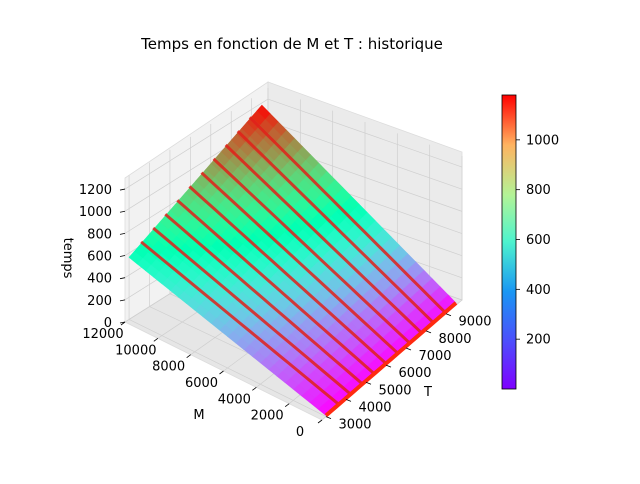 The image size is (640, 484). Describe the element at coordinates (391, 359) in the screenshot. I see `surface-edge` at that location.